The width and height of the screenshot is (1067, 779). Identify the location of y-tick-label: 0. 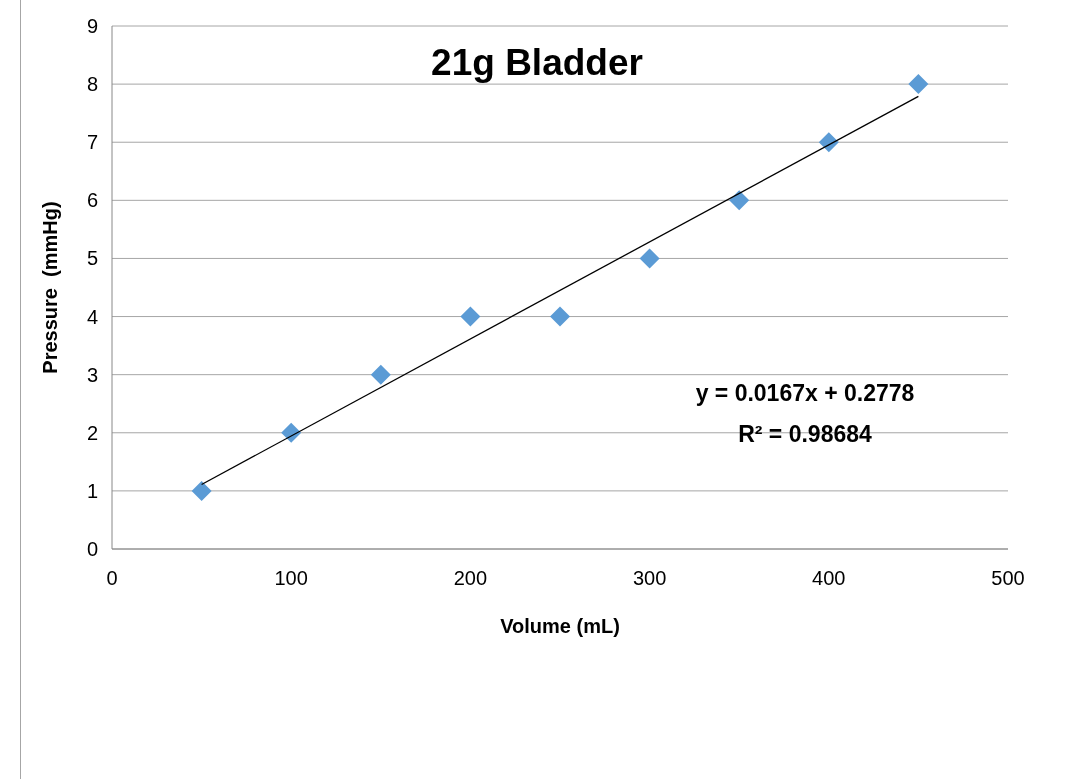
(92, 549).